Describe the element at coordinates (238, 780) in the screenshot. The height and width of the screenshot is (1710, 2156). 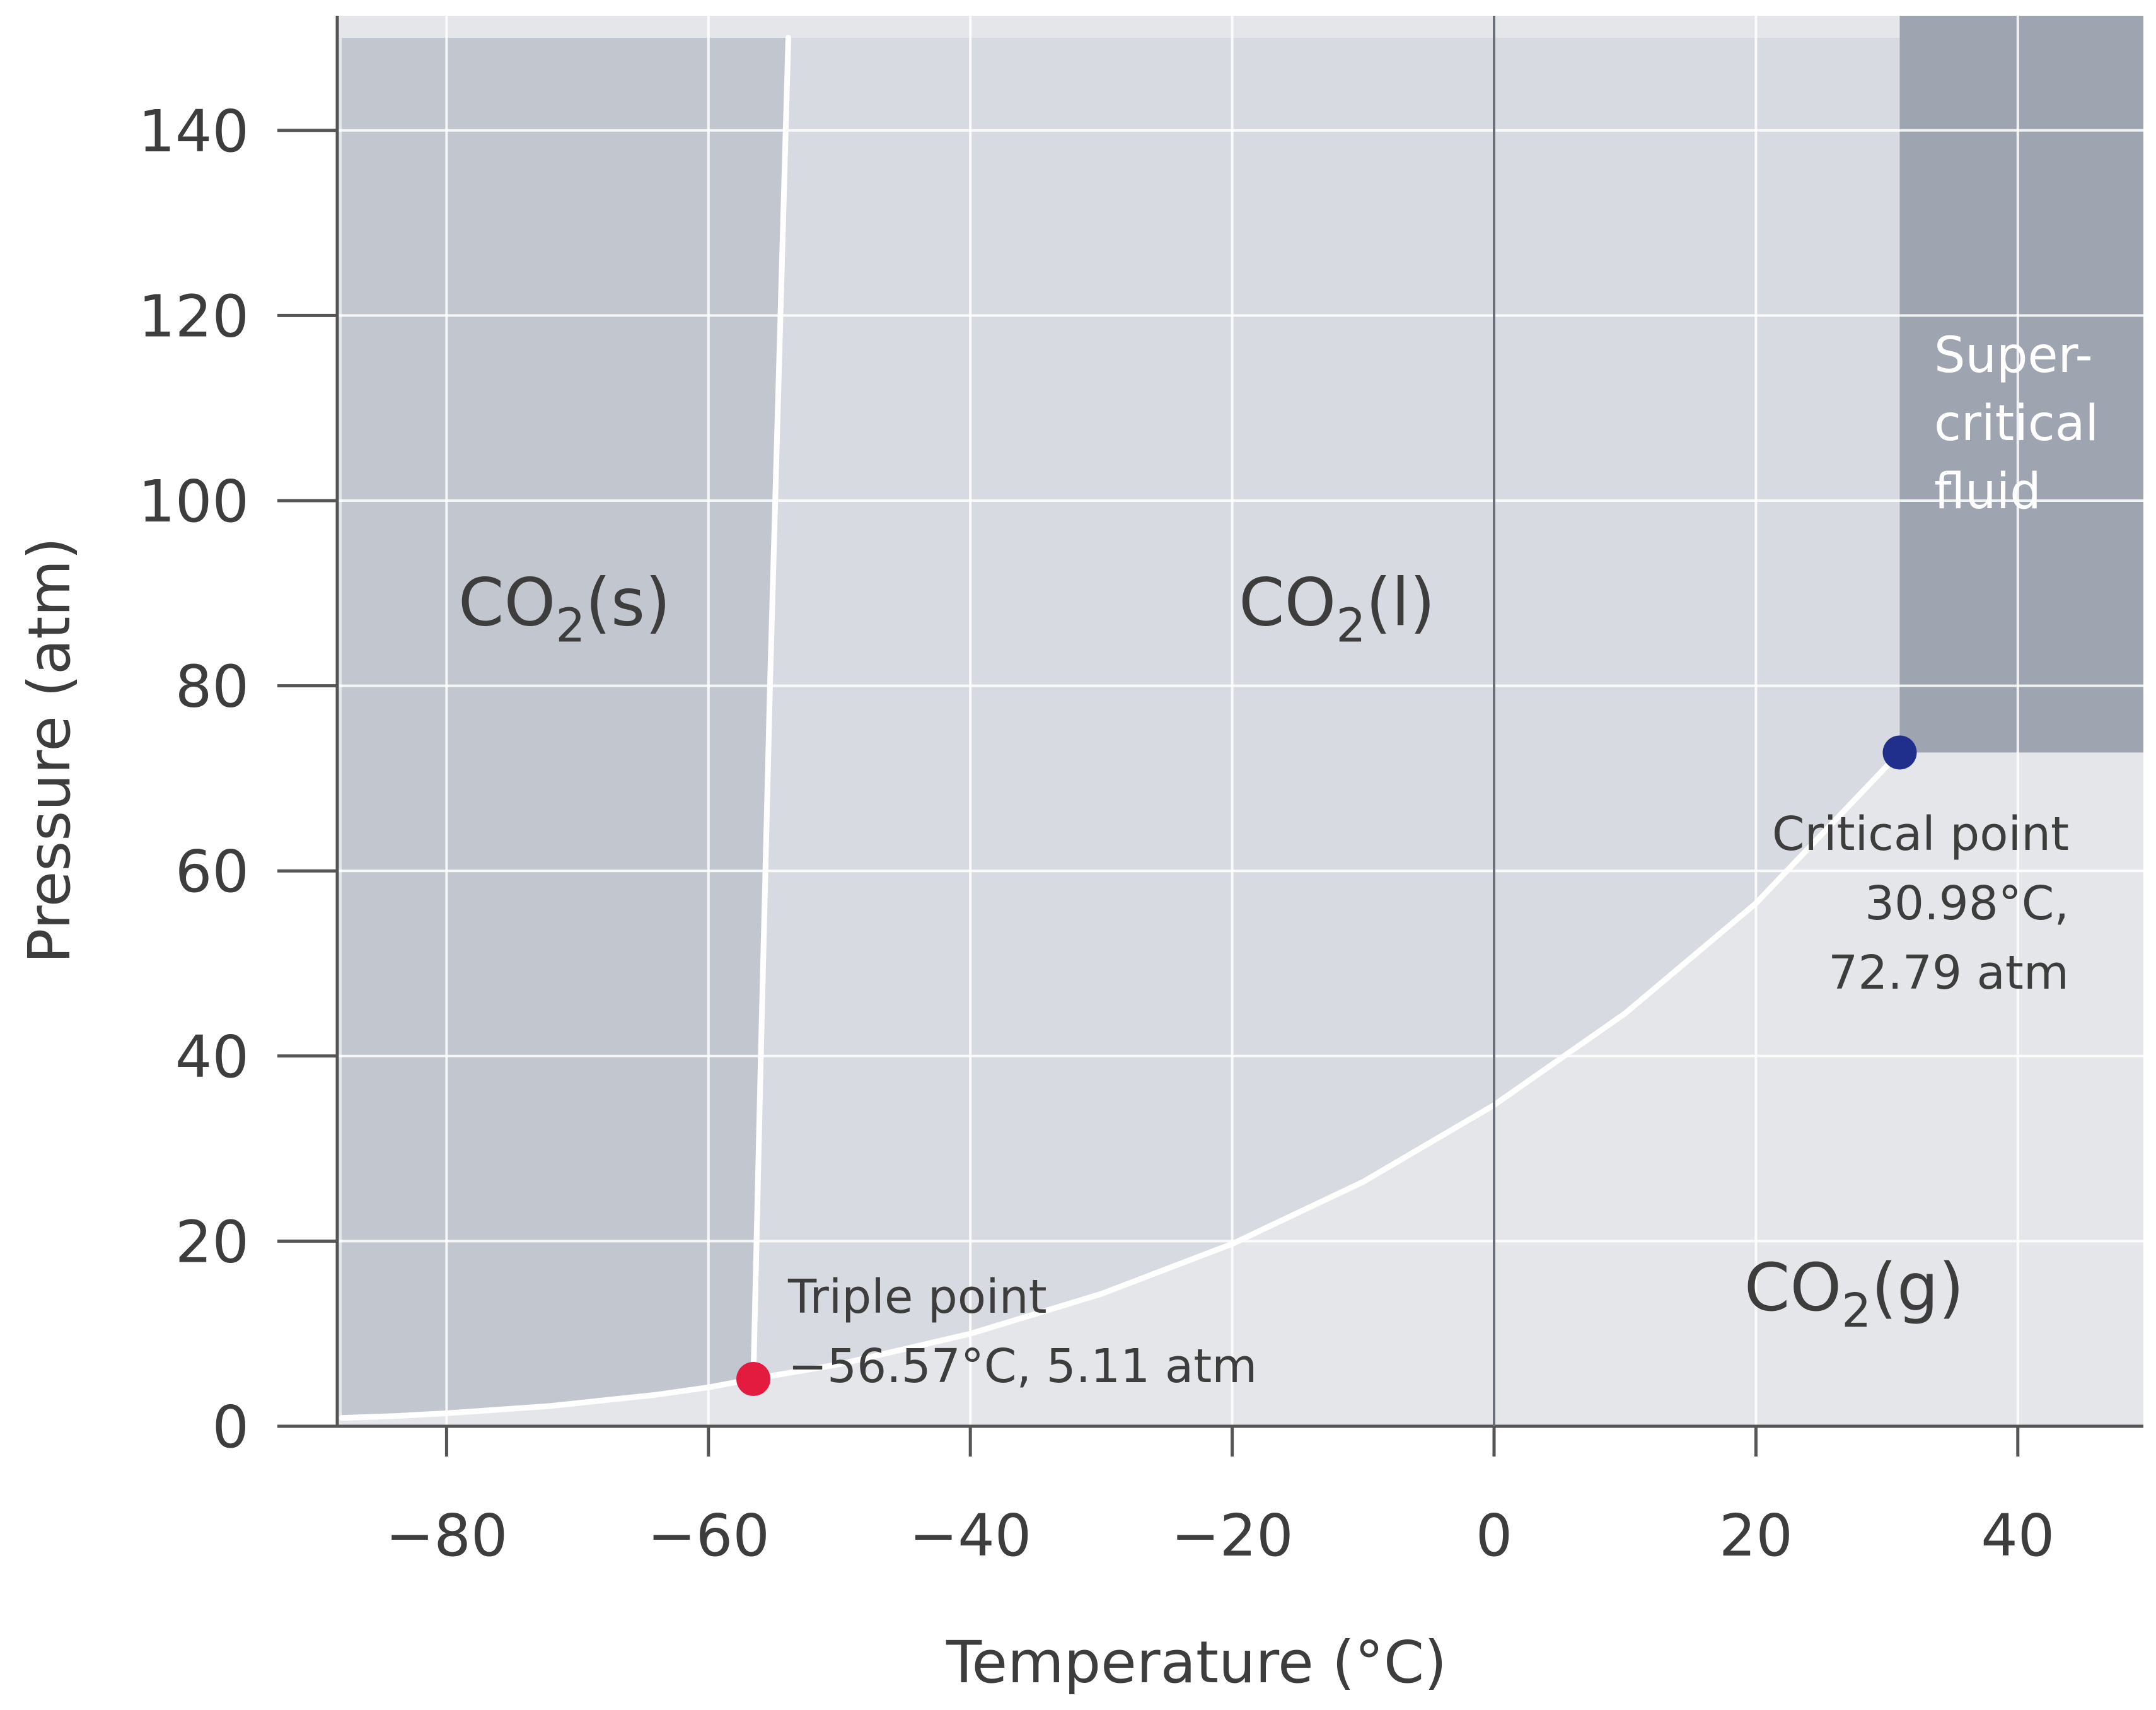
I see `y-axis-ticks: 0 20 40 60 80 100 120 140` at that location.